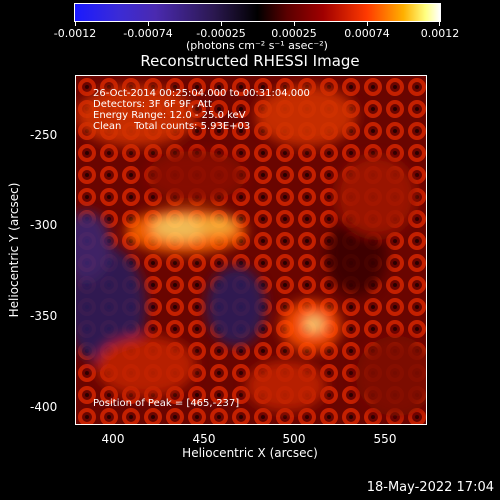  Describe the element at coordinates (201, 93) in the screenshot. I see `time-range-annotation: 26-Oct-2014 00:25:04.000 to 00:31:04.000` at that location.